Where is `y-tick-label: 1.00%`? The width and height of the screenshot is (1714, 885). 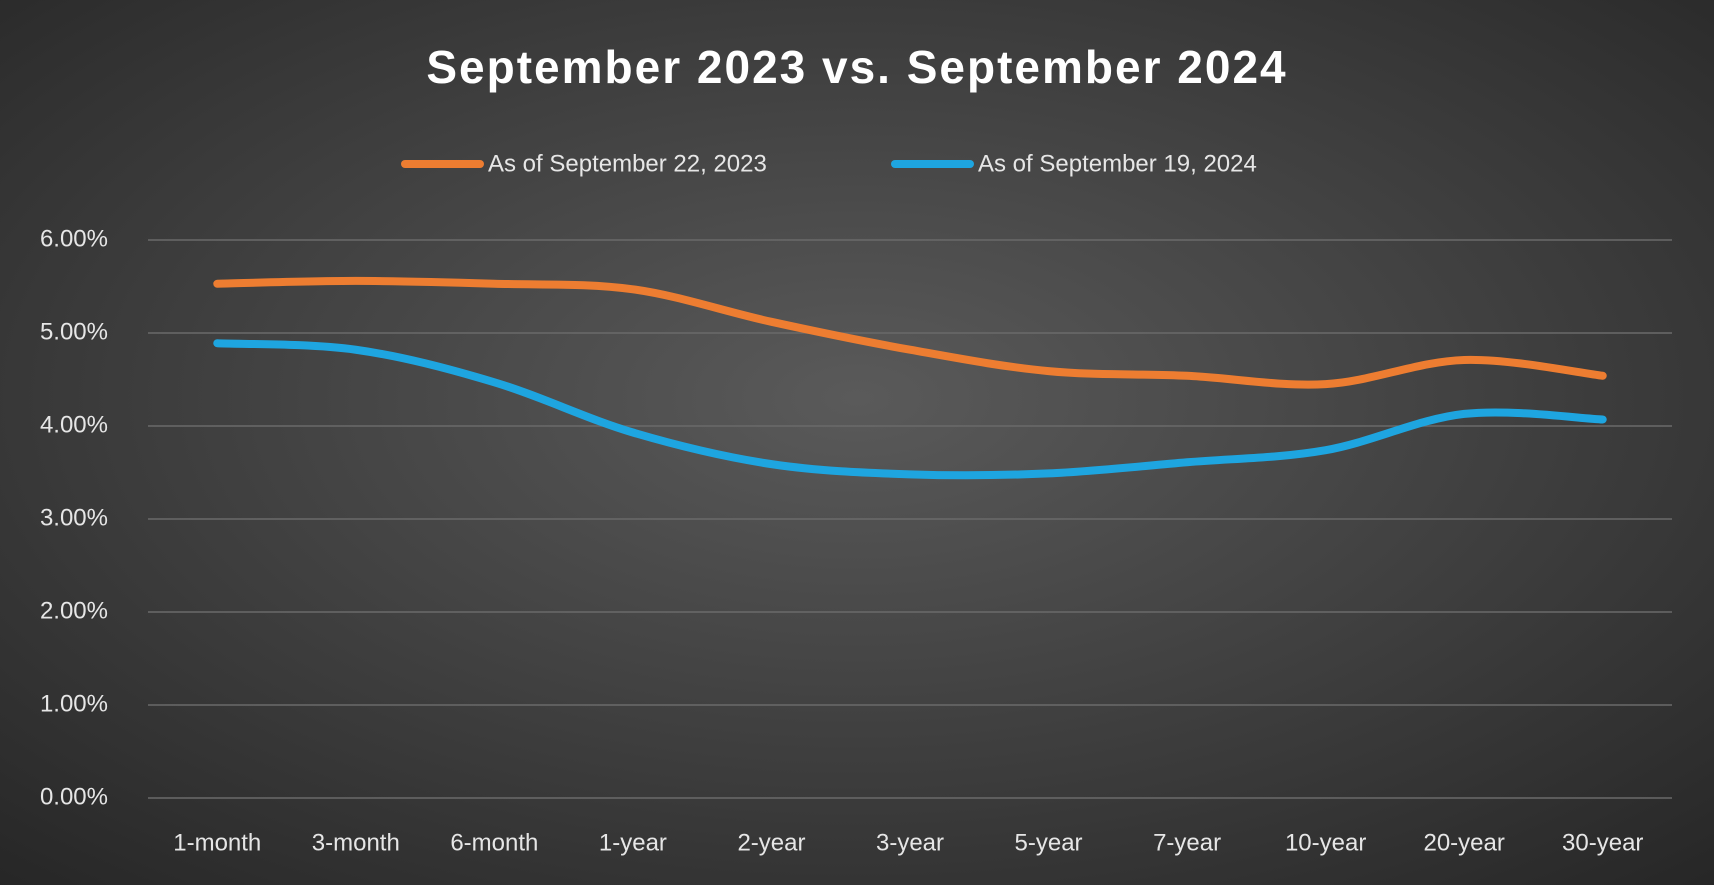
y-tick-label: 1.00% is located at coordinates (74, 703).